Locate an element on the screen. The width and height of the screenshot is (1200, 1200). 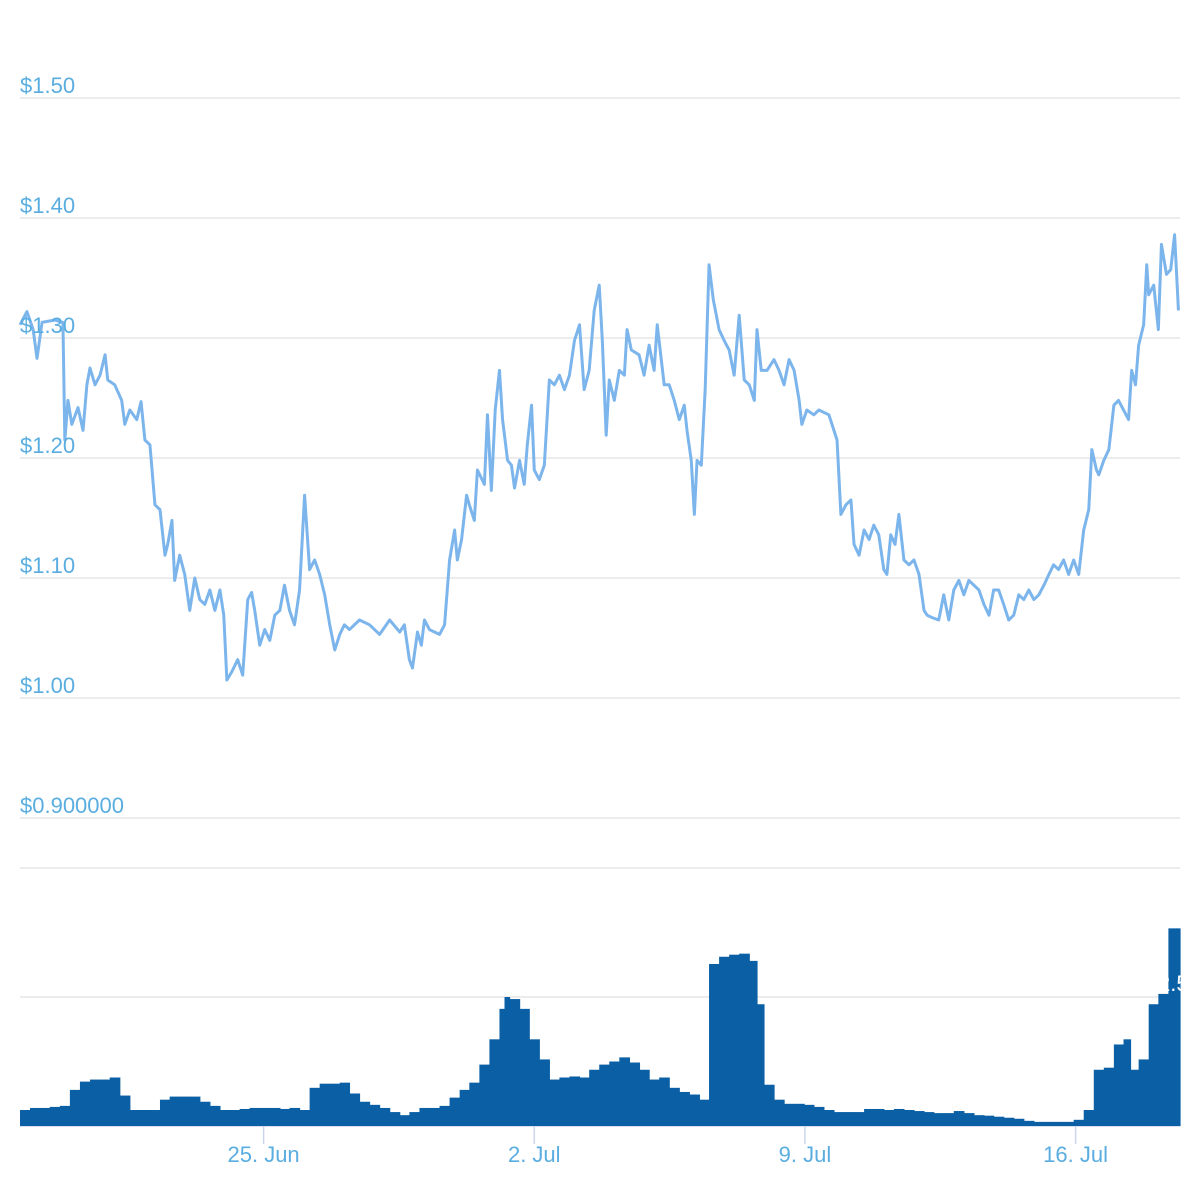
x-tick-label: 2. Jul is located at coordinates (534, 1154).